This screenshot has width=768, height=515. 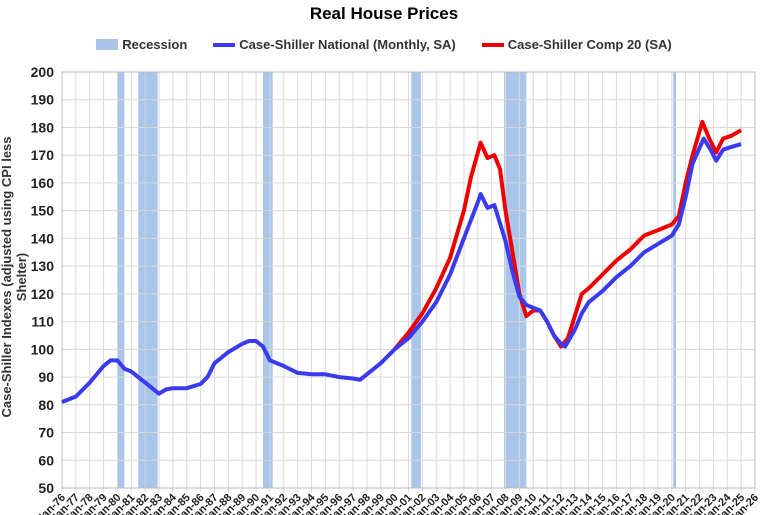 What do you see at coordinates (589, 44) in the screenshot?
I see `legend-label: Case-Shiller Comp 20 (SA)` at bounding box center [589, 44].